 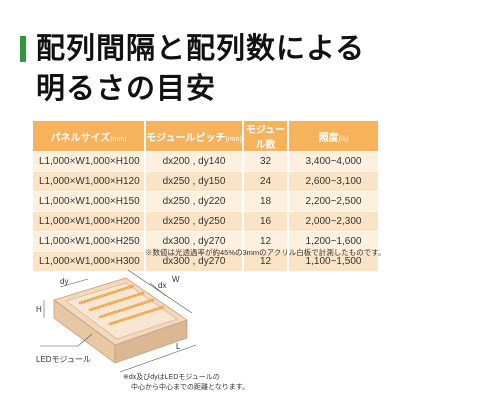 I want to click on header-module-pitch: モジュールピッチ(mm), so click(x=194, y=136).